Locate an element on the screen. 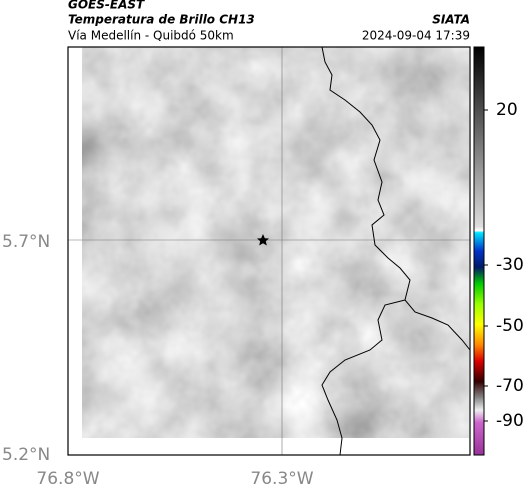 The height and width of the screenshot is (491, 526). border-line is located at coordinates (363, 377).